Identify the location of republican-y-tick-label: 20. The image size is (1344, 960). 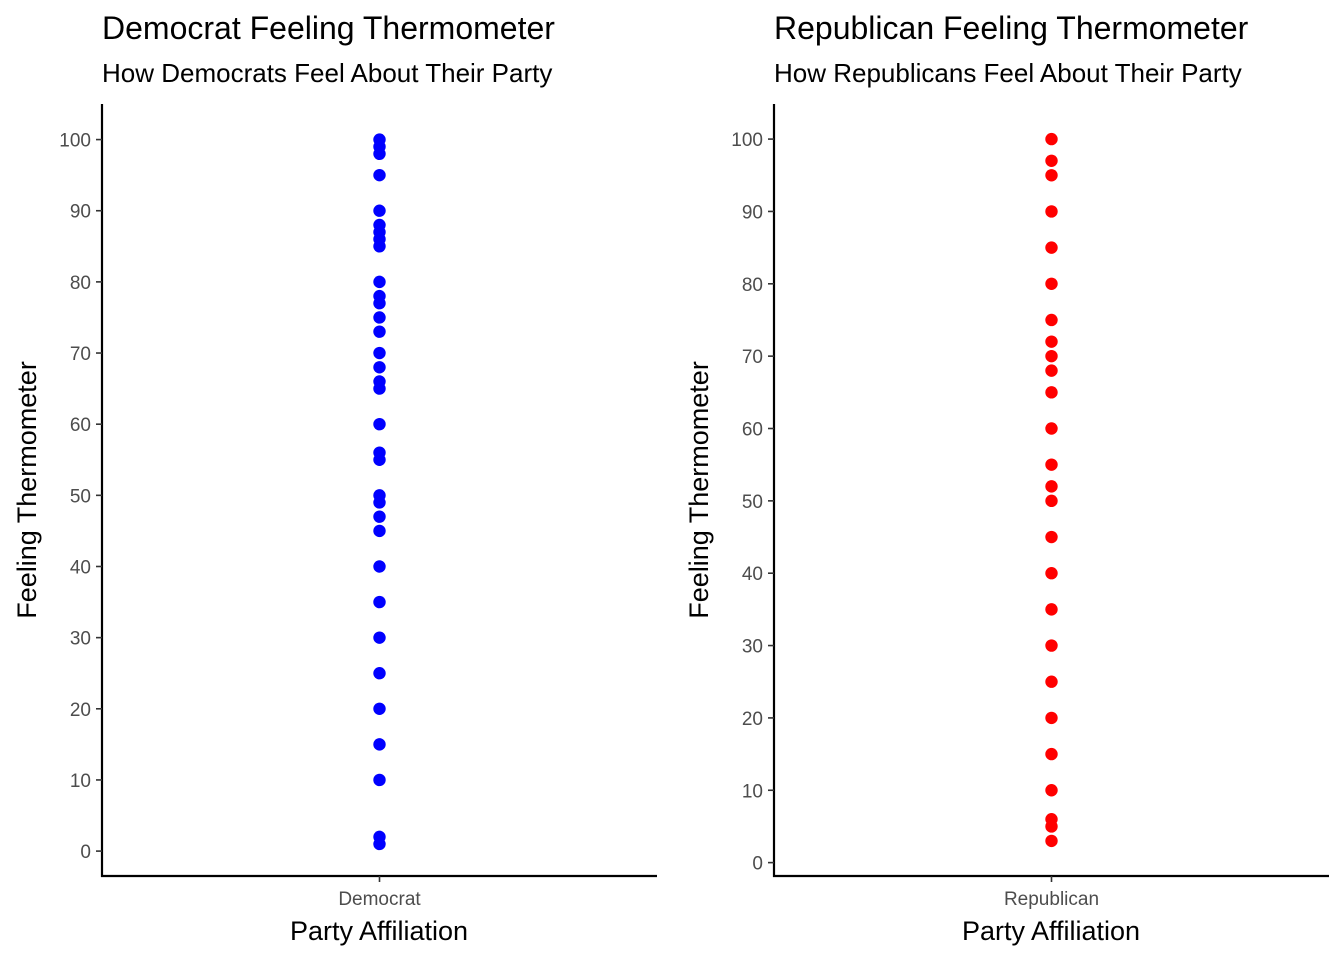
(752, 719).